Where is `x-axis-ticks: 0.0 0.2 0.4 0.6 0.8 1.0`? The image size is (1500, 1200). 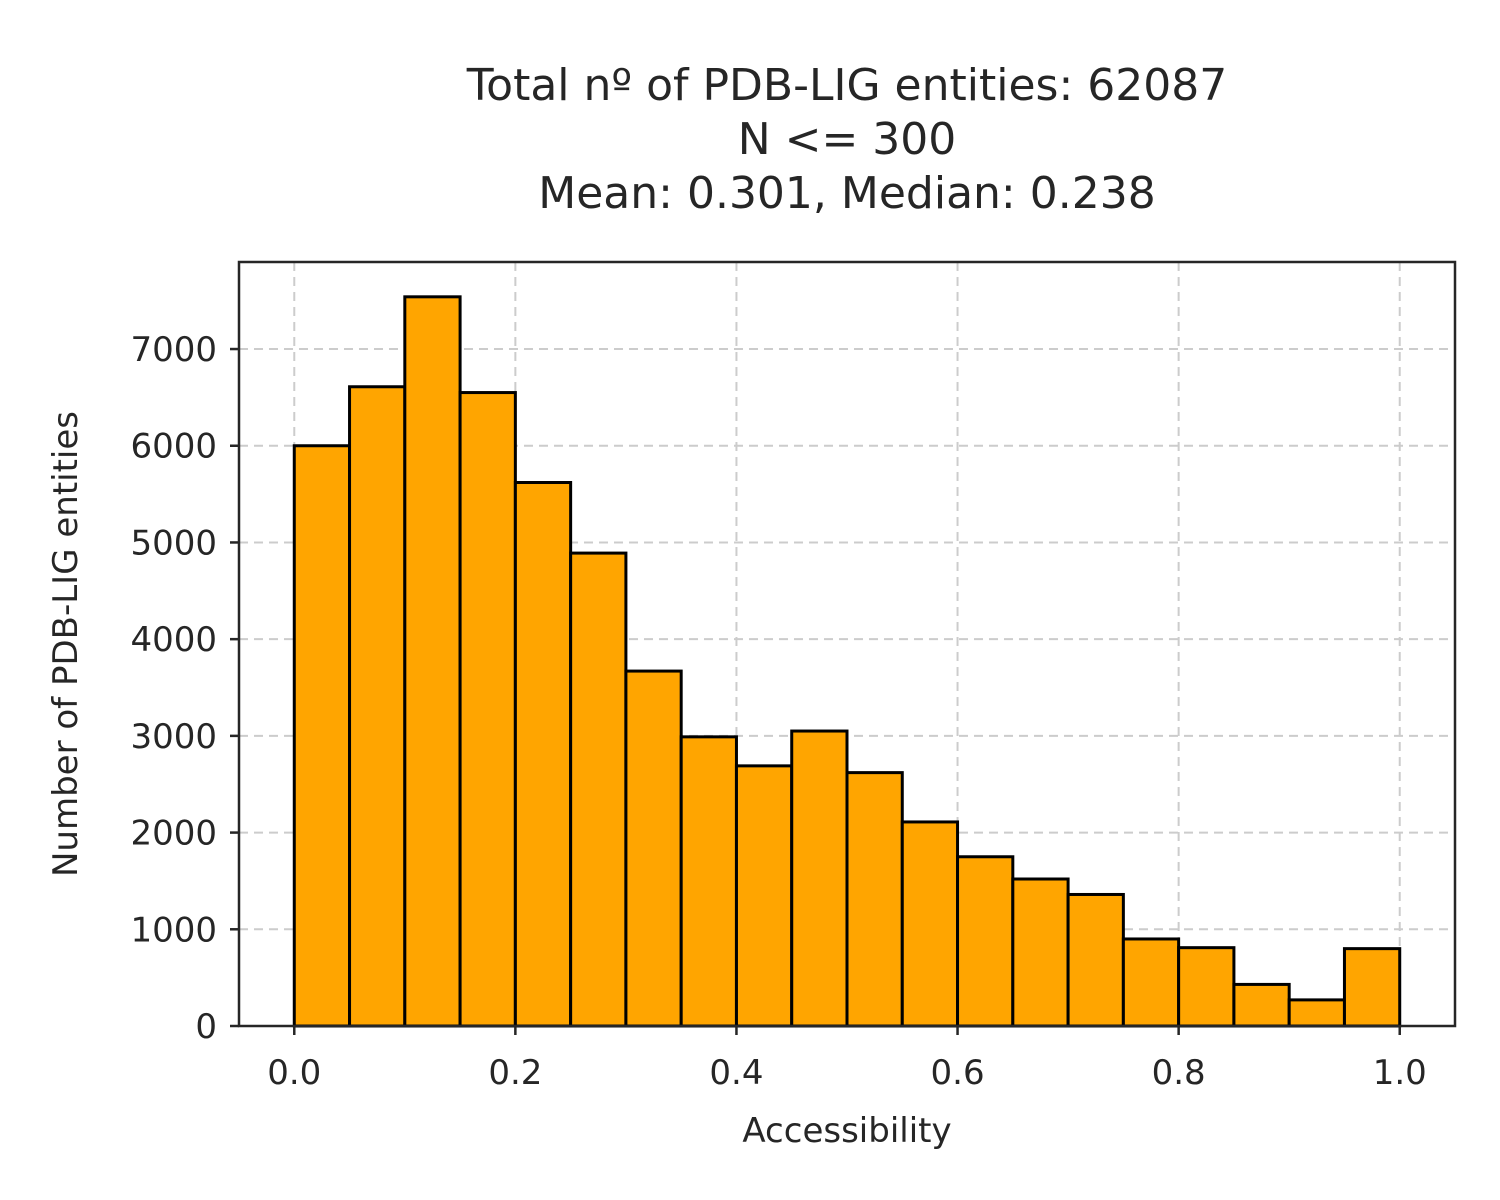 x-axis-ticks: 0.0 0.2 0.4 0.6 0.8 1.0 is located at coordinates (847, 1059).